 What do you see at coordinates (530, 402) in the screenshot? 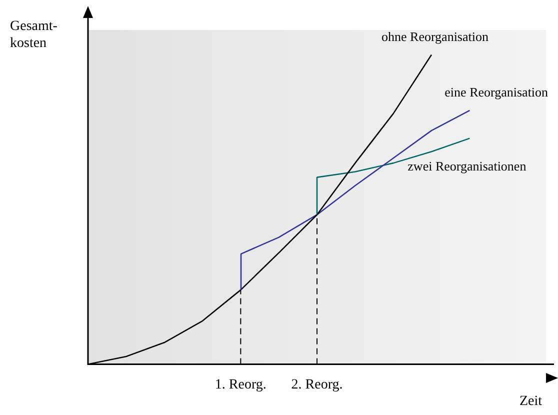
I see `x-axis-title: Zeit` at bounding box center [530, 402].